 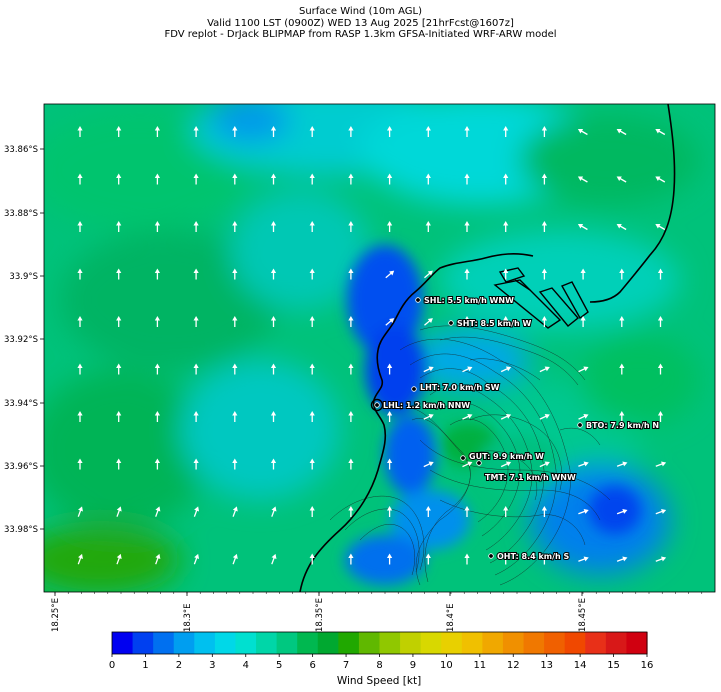 I want to click on lon-tick-label: 18.4°E, so click(x=451, y=617).